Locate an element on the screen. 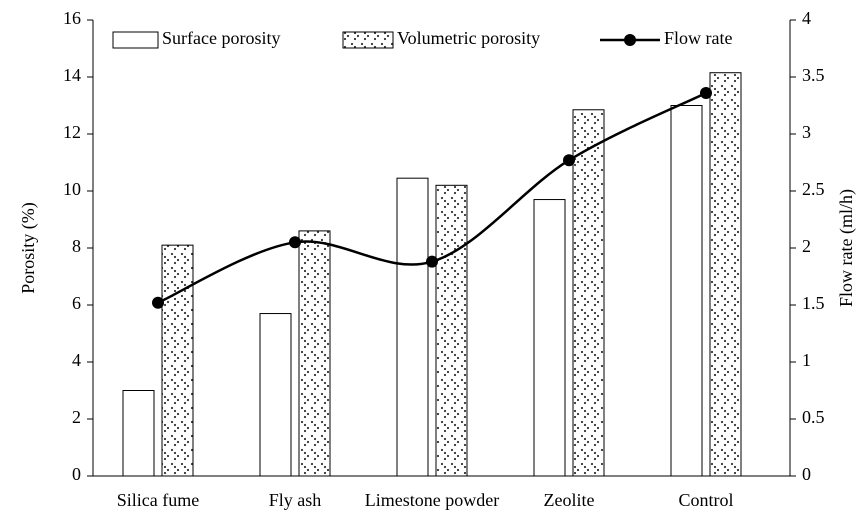 The image size is (865, 515). x-tick-label: Fly ash is located at coordinates (295, 500).